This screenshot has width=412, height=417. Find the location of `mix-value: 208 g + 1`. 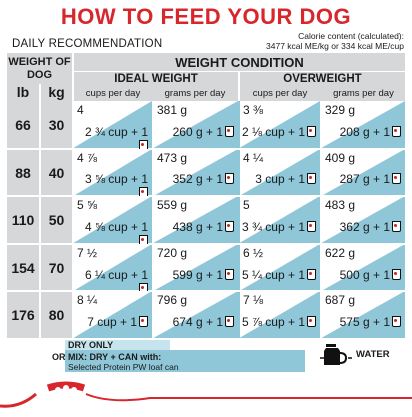

mix-value: 208 g + 1 is located at coordinates (361, 132).